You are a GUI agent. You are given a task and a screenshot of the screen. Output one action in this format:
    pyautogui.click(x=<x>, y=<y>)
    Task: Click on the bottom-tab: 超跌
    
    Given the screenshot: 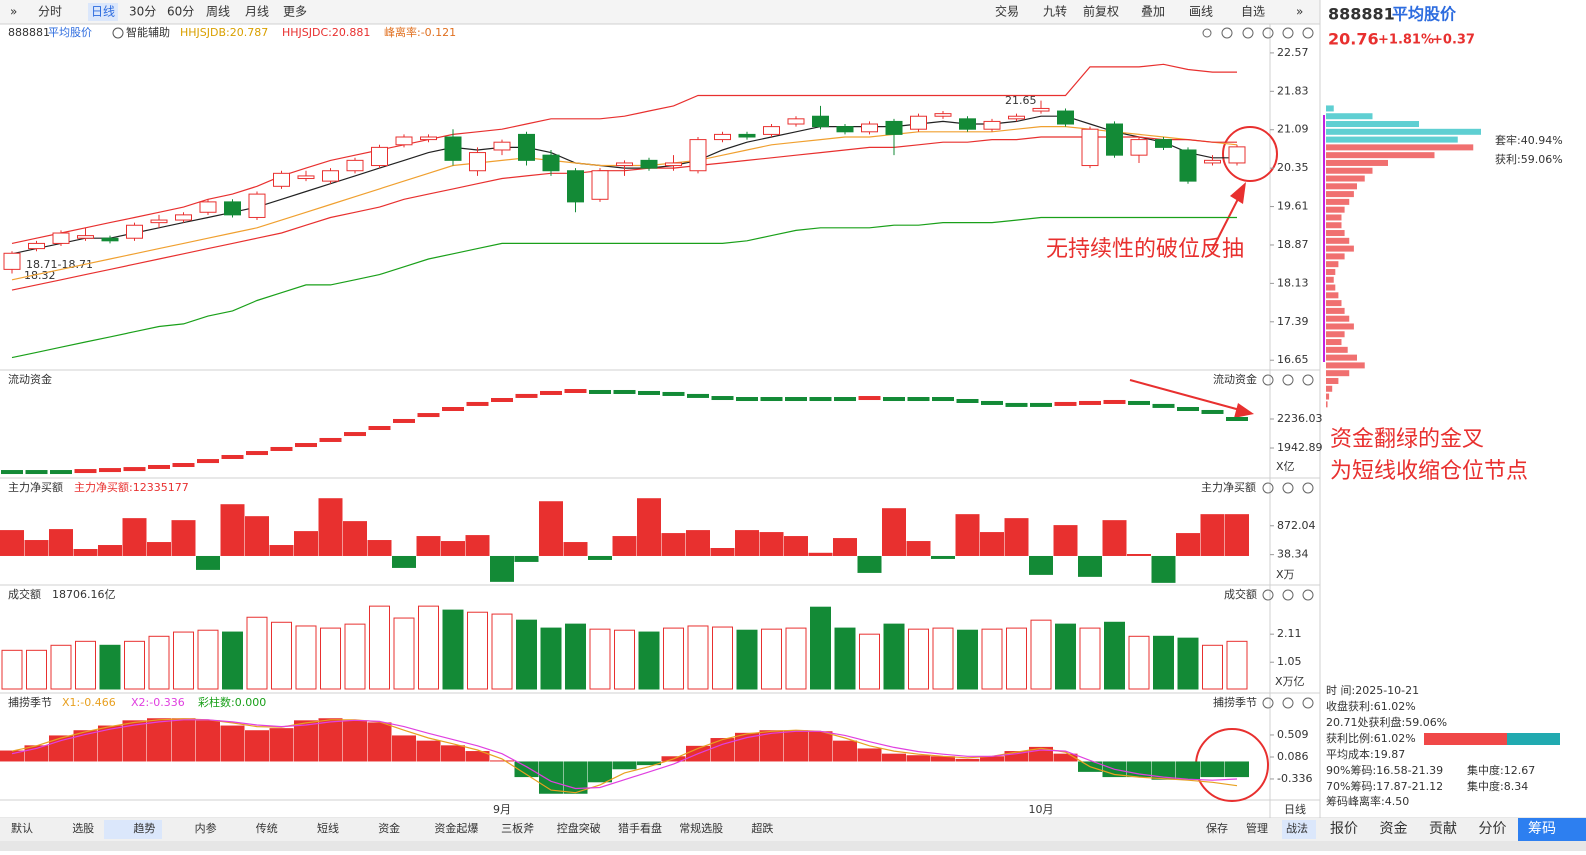 What is the action you would take?
    pyautogui.click(x=762, y=828)
    